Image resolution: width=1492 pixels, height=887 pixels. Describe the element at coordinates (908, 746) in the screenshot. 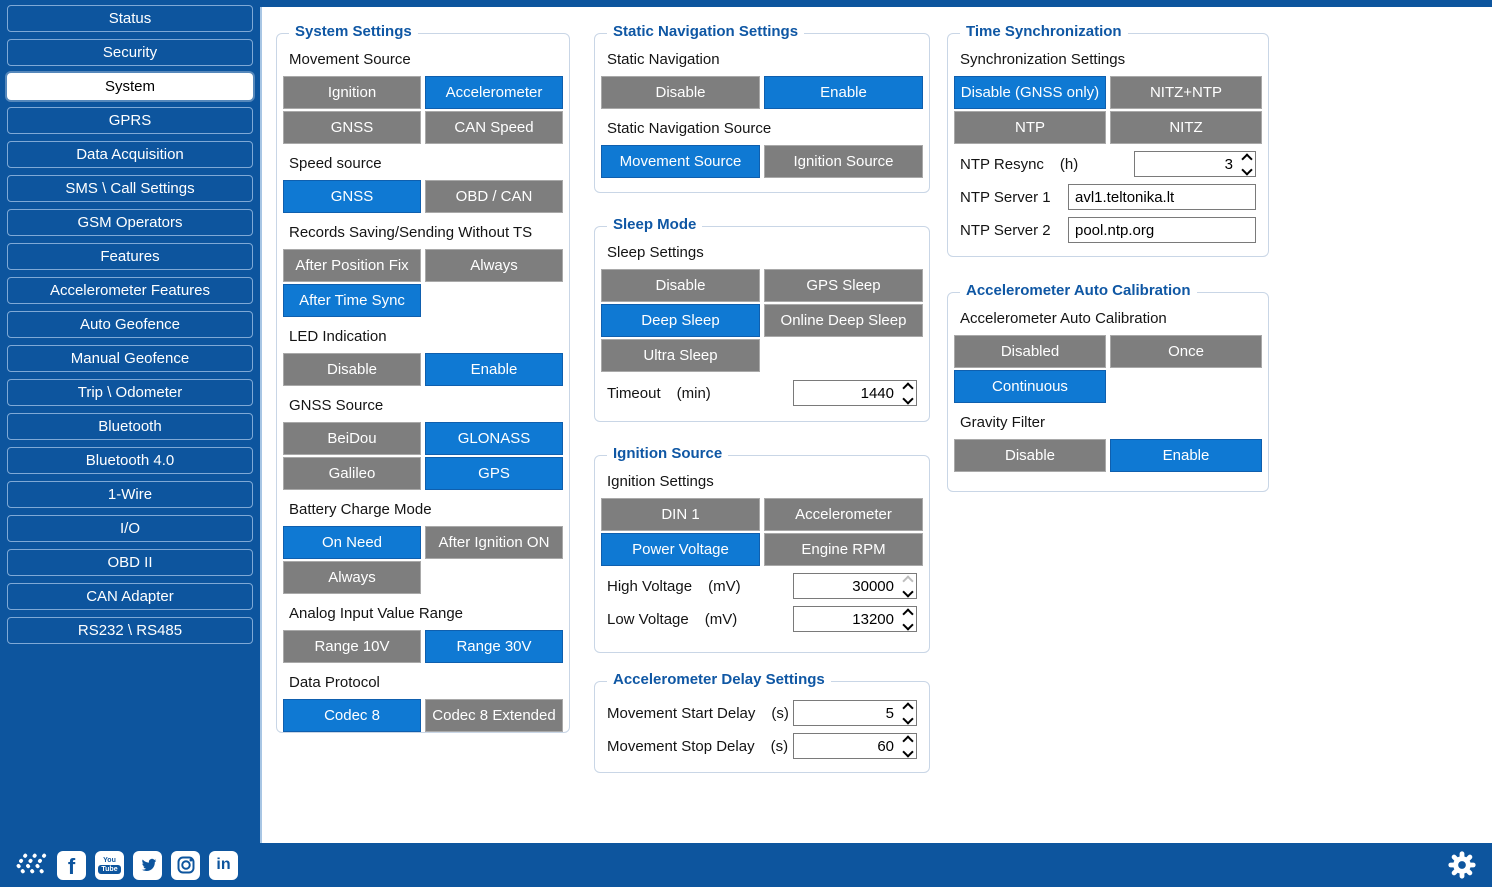

I see `movement-stop-delay-spinner` at that location.